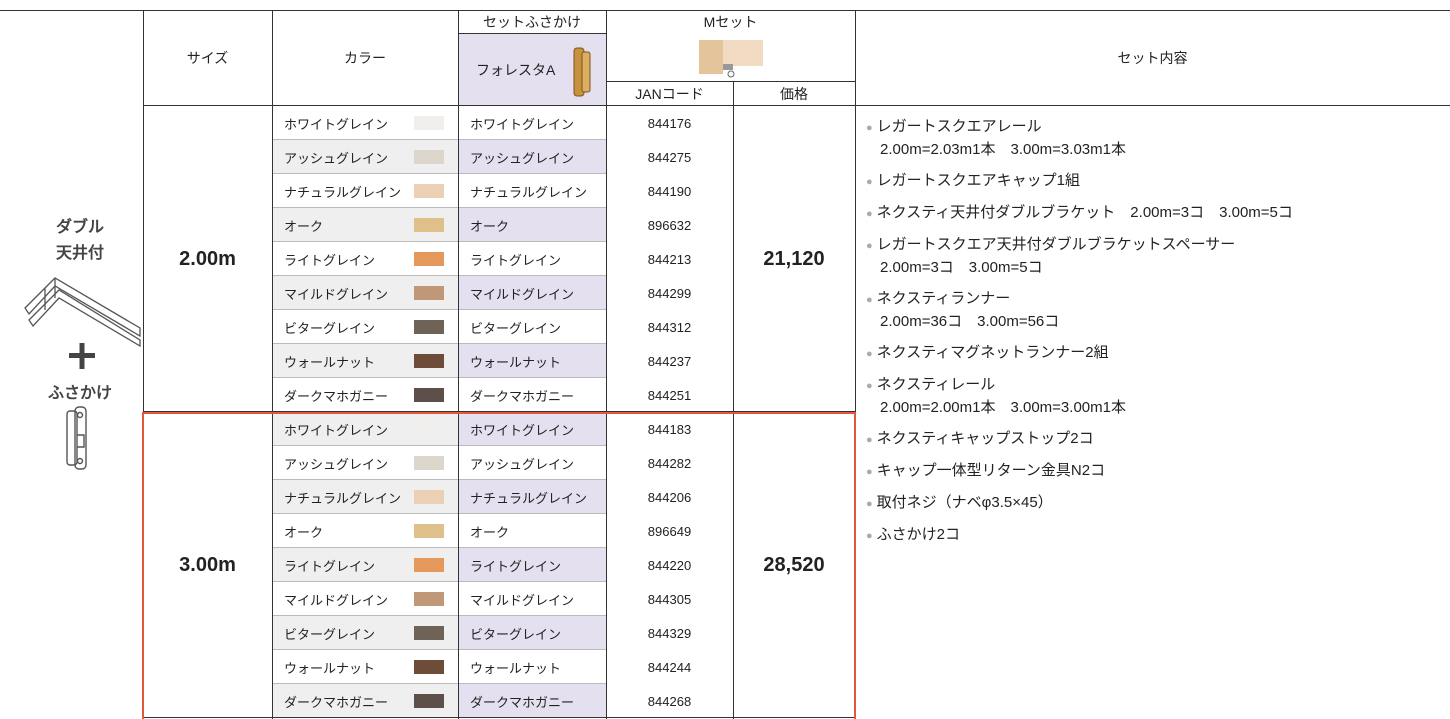 This screenshot has height=719, width=1450. Describe the element at coordinates (669, 93) in the screenshot. I see `header-jan: JANコード` at that location.